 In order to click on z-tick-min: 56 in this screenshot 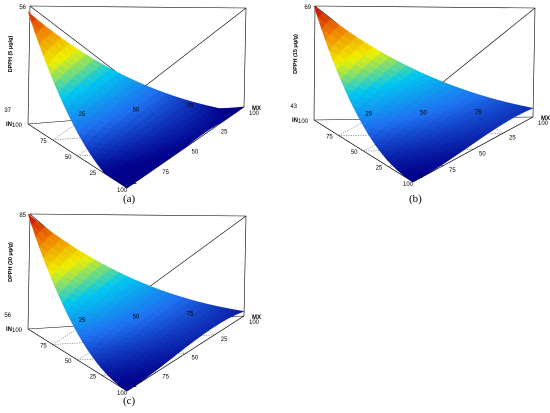, I will do `click(7, 316)`.